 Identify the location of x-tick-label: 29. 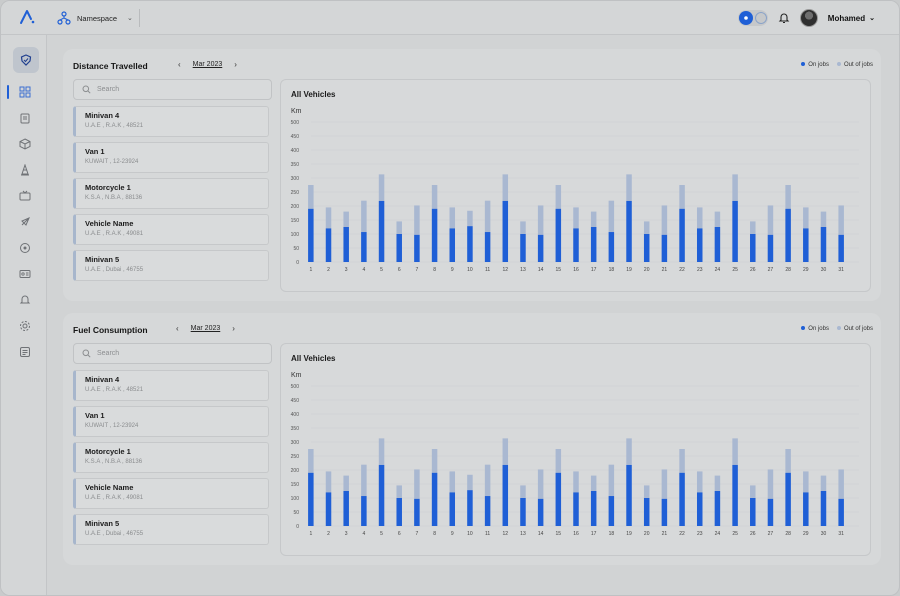
(806, 534).